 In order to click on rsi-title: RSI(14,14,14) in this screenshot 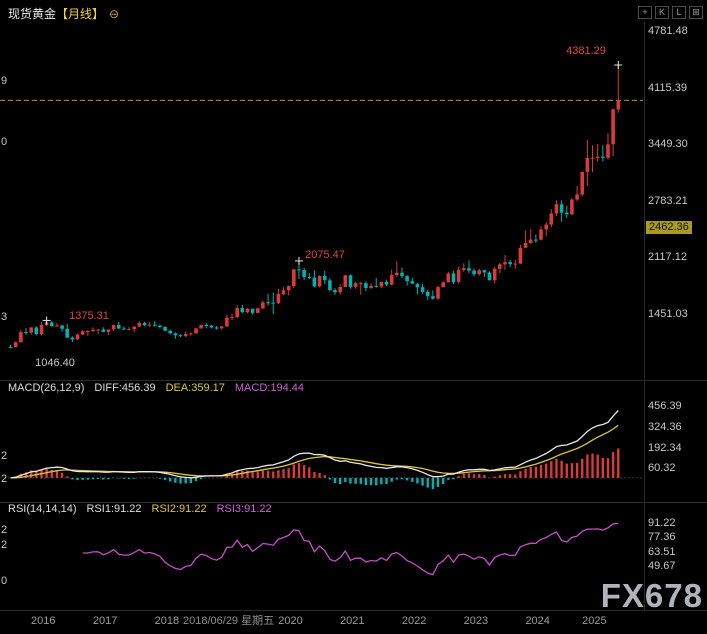, I will do `click(42, 509)`.